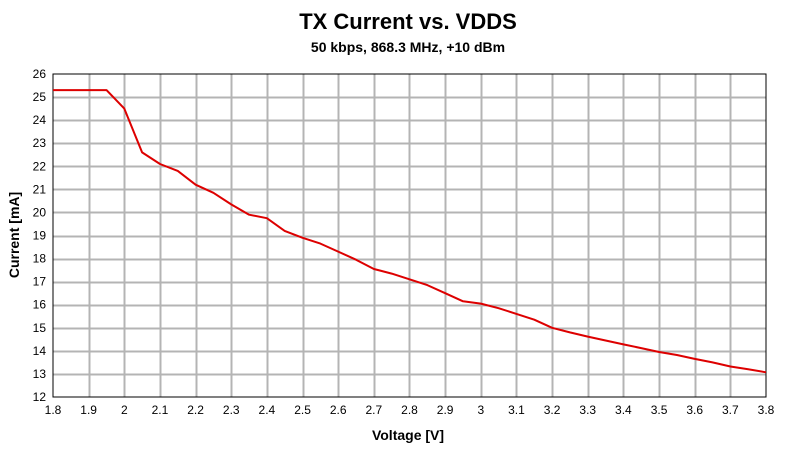 This screenshot has height=449, width=793. Describe the element at coordinates (40, 120) in the screenshot. I see `y-tick-label: 24` at that location.